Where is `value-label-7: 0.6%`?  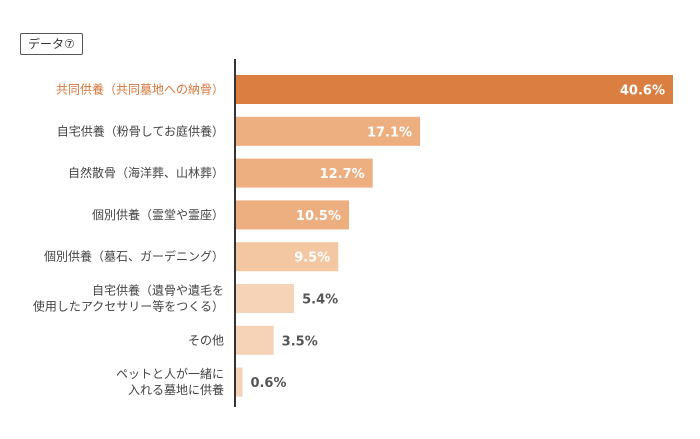
value-label-7: 0.6% is located at coordinates (268, 383).